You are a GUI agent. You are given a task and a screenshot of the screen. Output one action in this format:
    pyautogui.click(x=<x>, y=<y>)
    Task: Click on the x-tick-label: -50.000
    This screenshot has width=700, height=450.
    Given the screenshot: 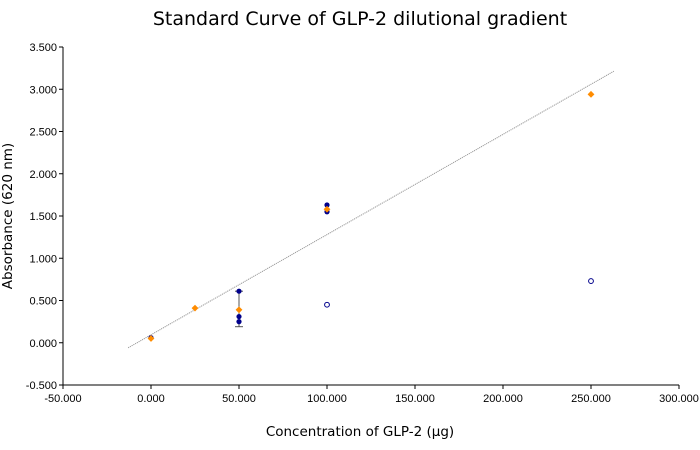 What is the action you would take?
    pyautogui.click(x=62, y=399)
    